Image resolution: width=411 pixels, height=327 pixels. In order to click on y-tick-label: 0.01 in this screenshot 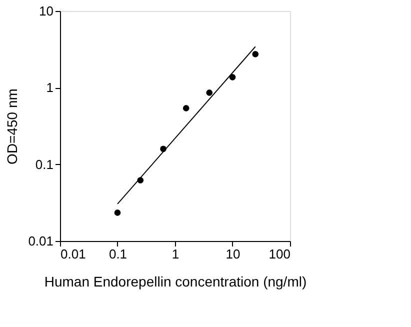, I will do `click(41, 241)`.